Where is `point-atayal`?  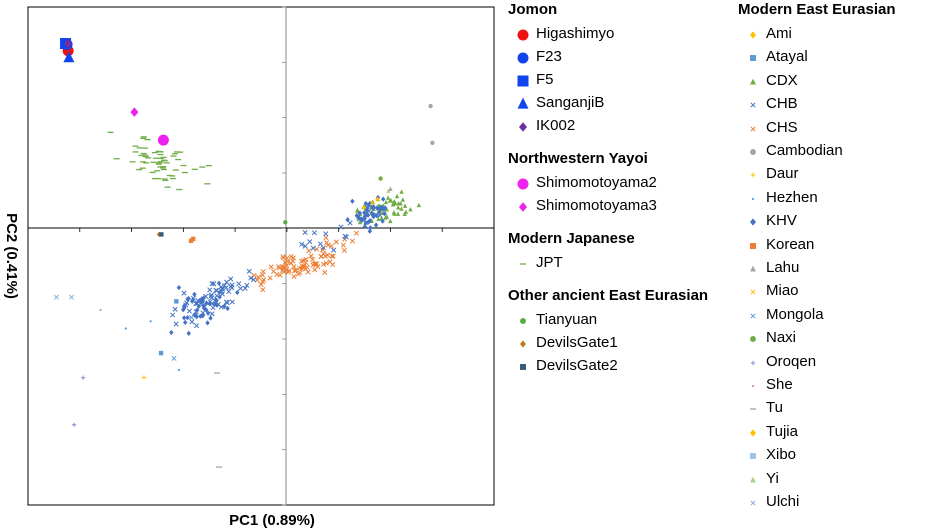 point-atayal is located at coordinates (161, 353).